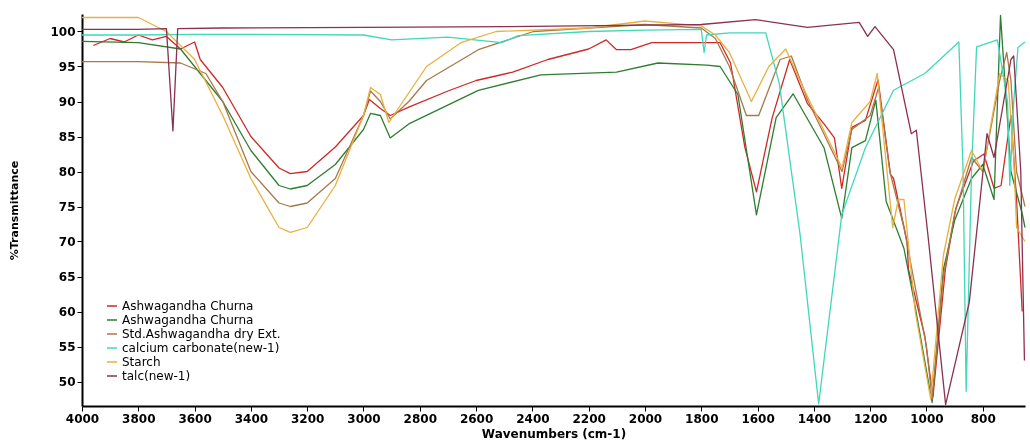 Image resolution: width=1030 pixels, height=445 pixels. Describe the element at coordinates (307, 418) in the screenshot. I see `x-tick-label: 3200` at that location.